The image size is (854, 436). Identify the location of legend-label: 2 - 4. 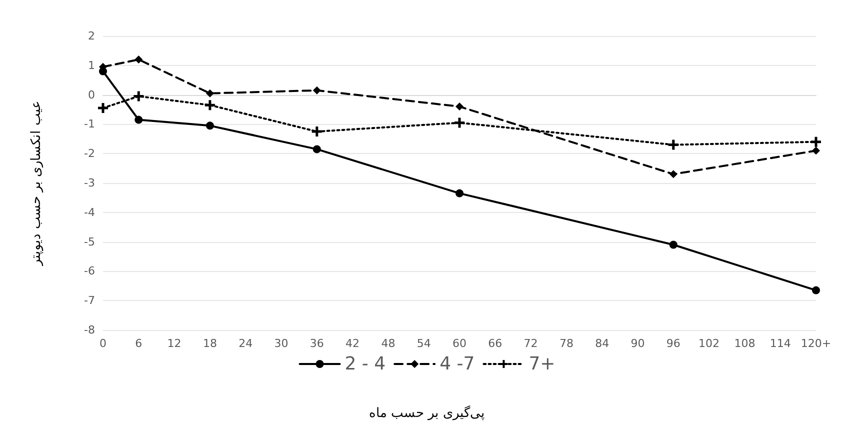
(365, 364).